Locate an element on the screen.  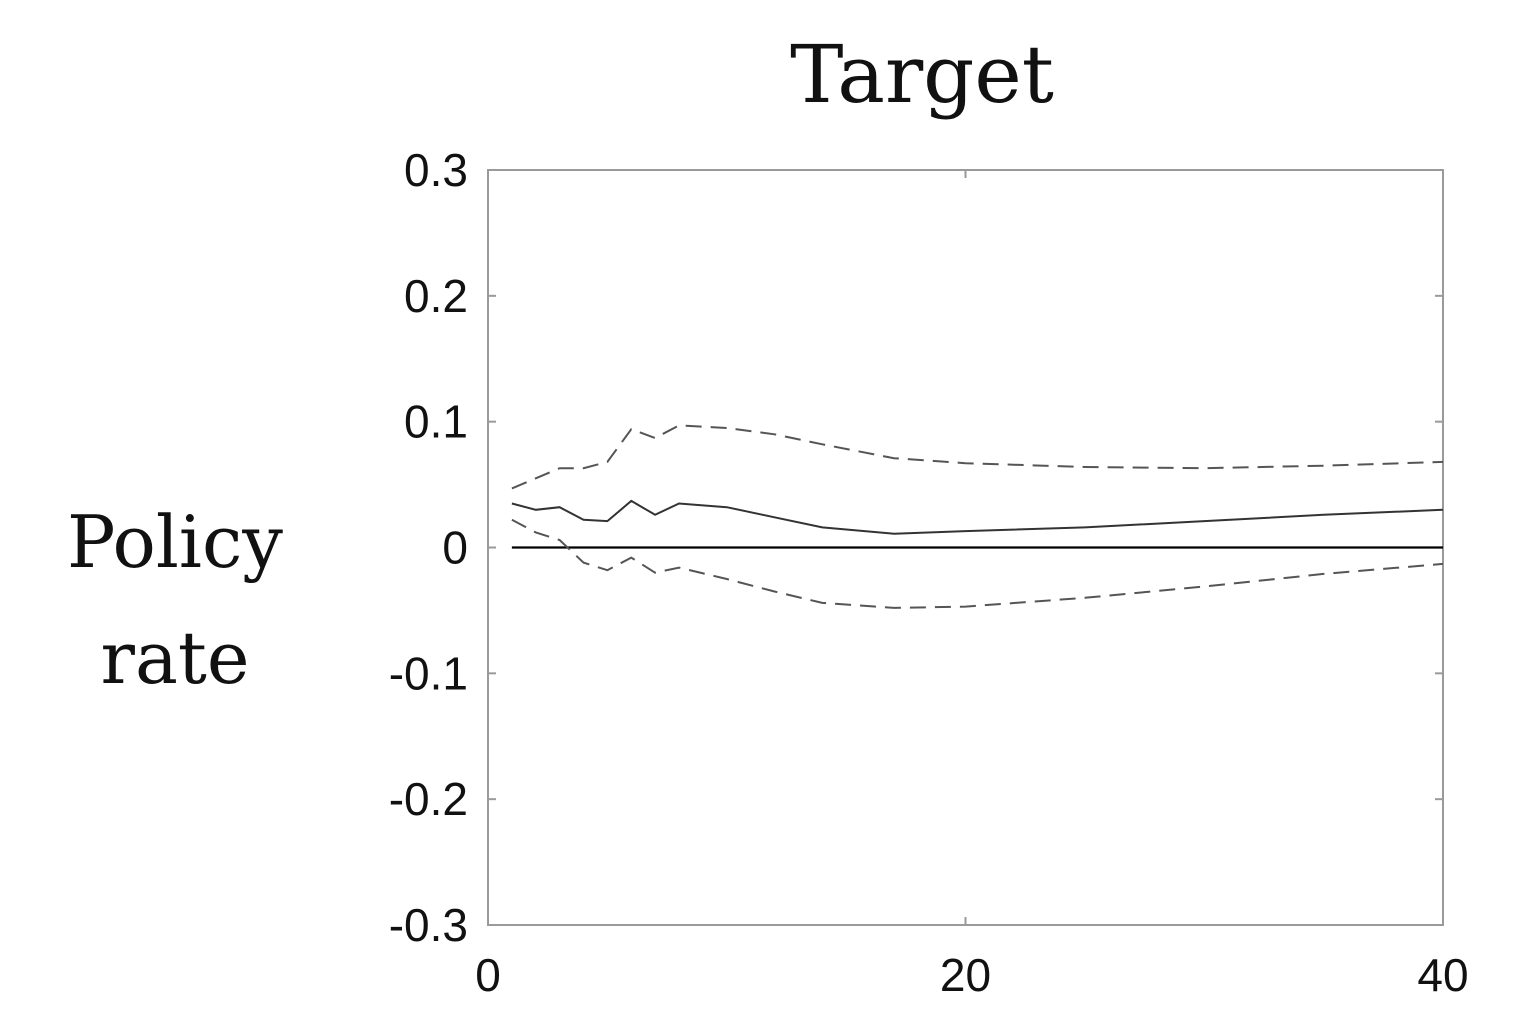
series-line-dashed-upper is located at coordinates (977, 457).